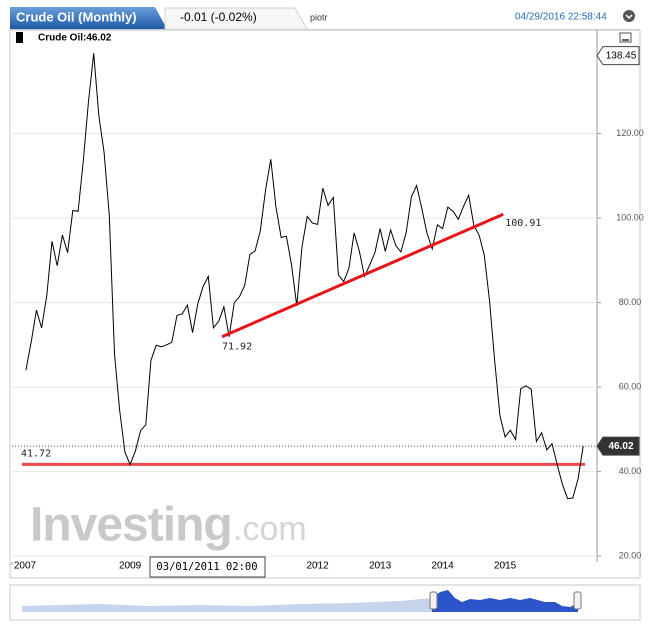  Describe the element at coordinates (630, 133) in the screenshot. I see `y-tick-label: 120.00` at that location.